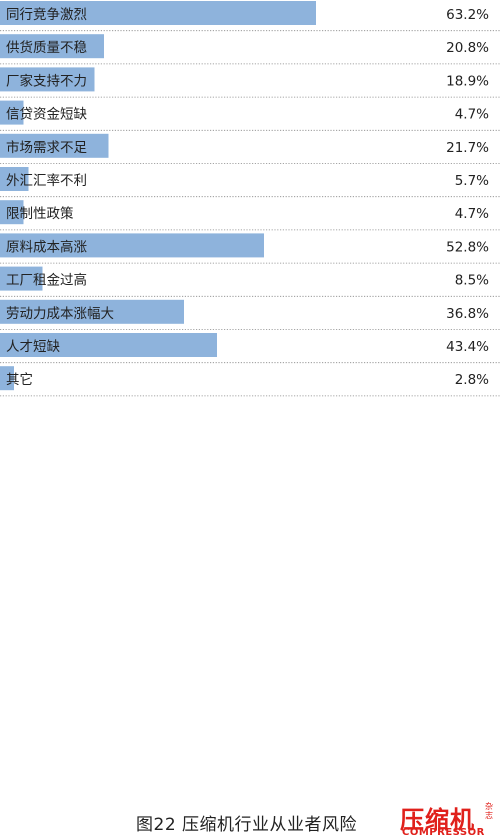 Image resolution: width=500 pixels, height=839 pixels. Describe the element at coordinates (250, 82) in the screenshot. I see `bar-row: 厂家支持不力 18.9%` at that location.